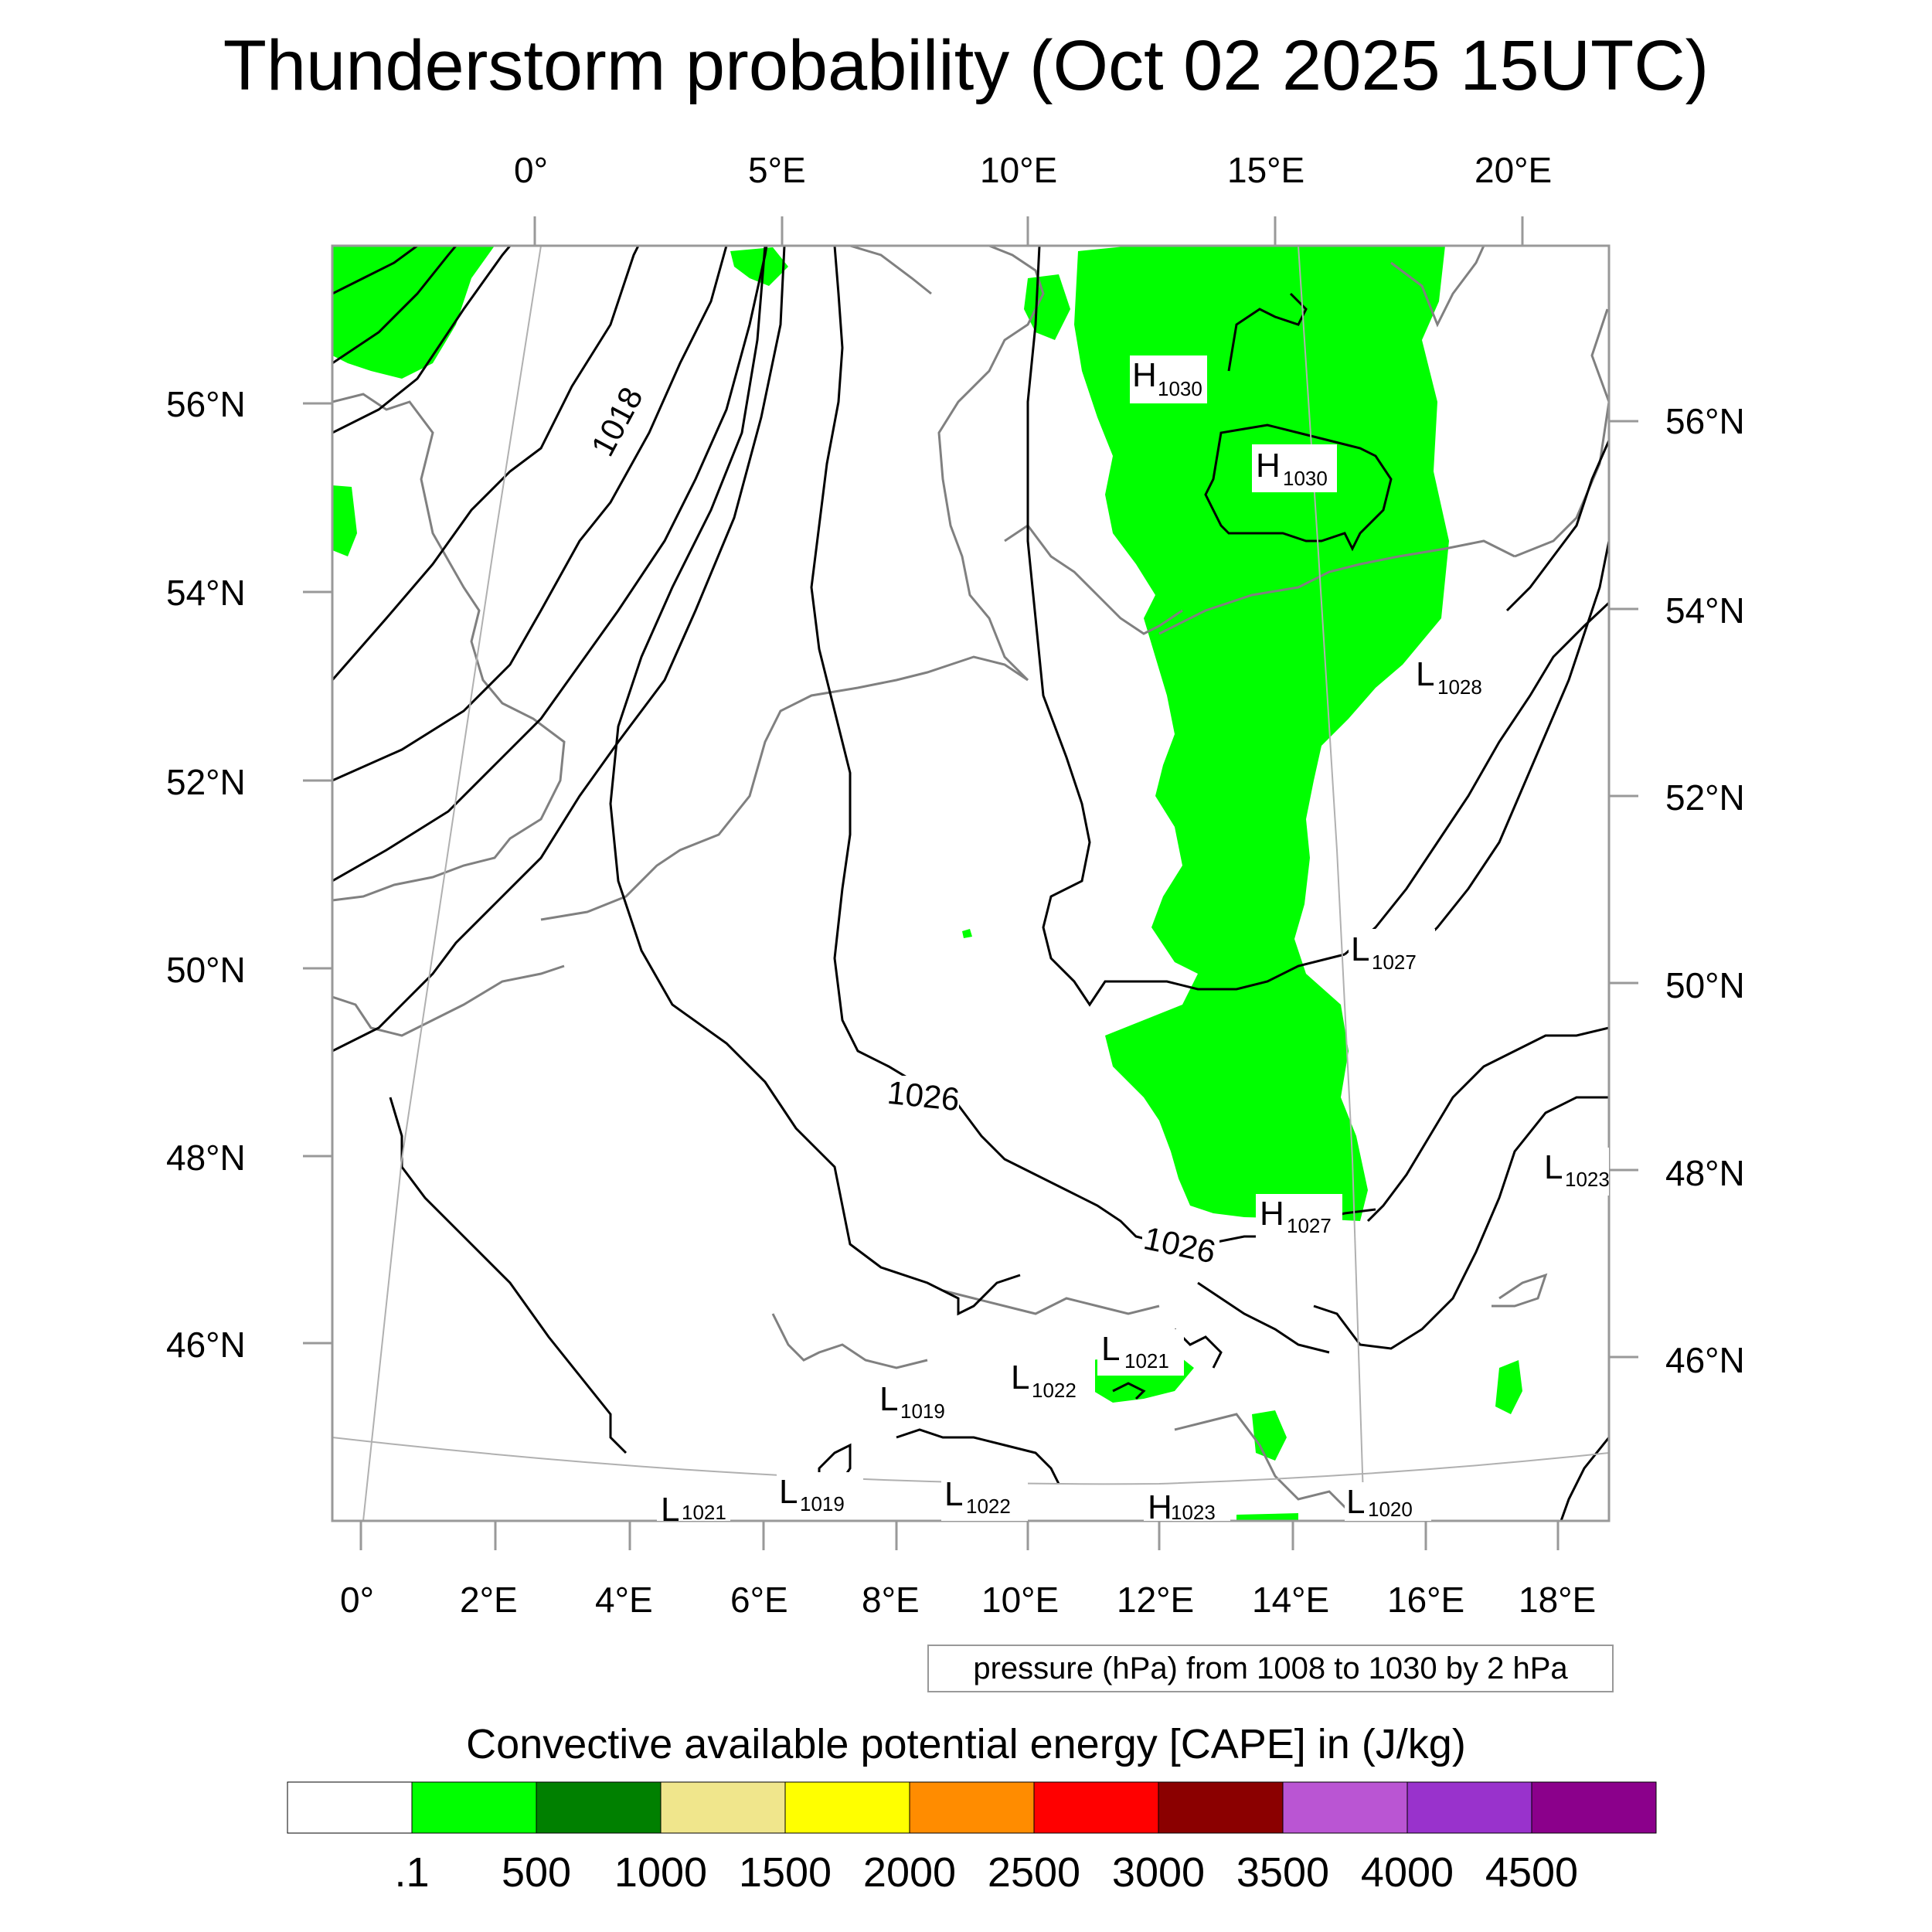  I want to click on left-lat-label: 54°N, so click(206, 593).